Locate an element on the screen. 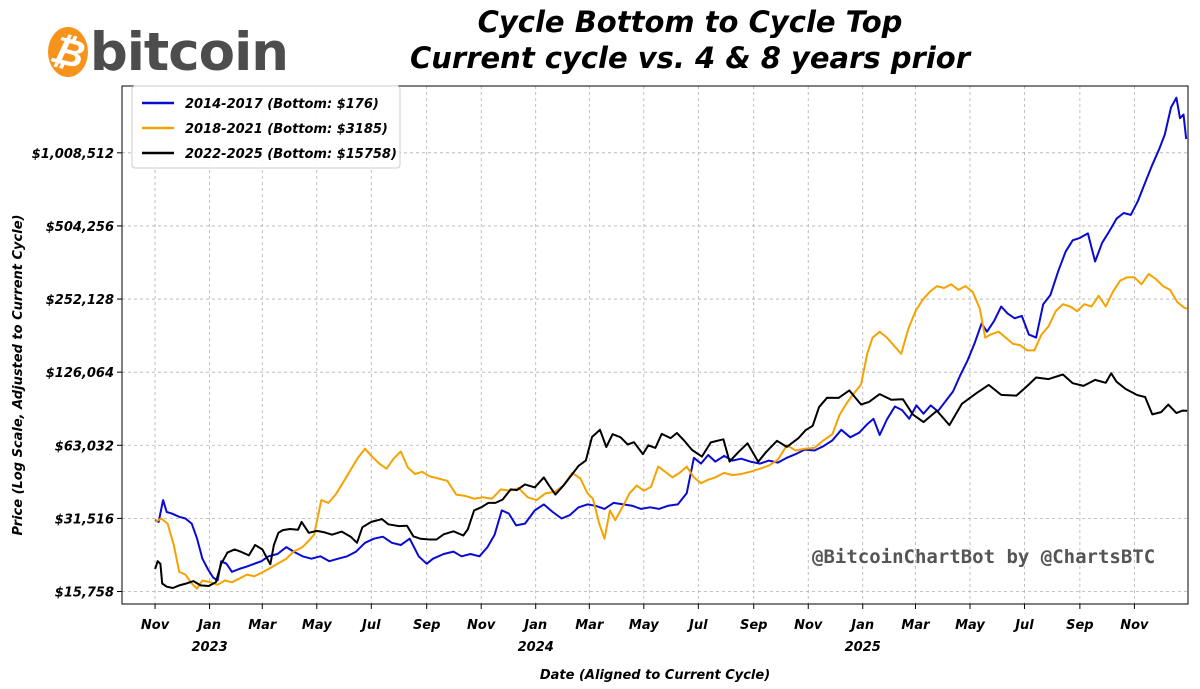 The width and height of the screenshot is (1200, 689). legend-box is located at coordinates (266, 127).